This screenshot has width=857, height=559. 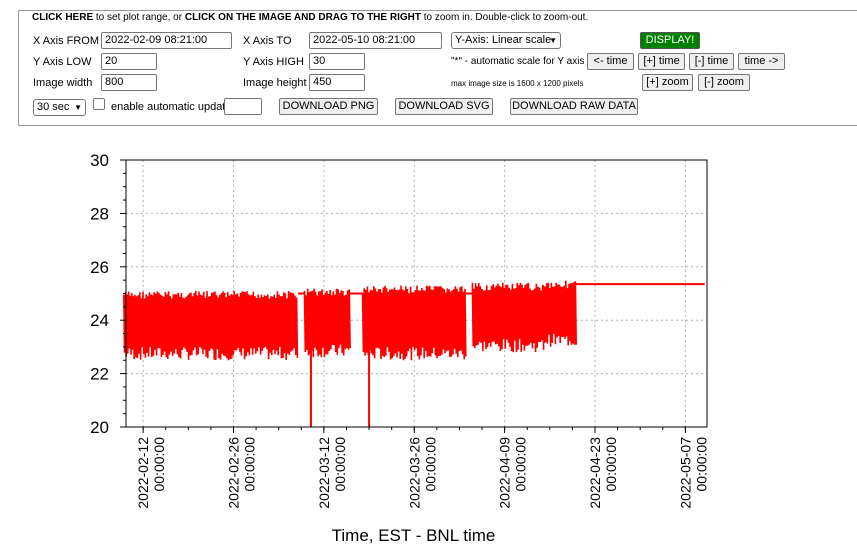 I want to click on refresh-interval-value: 30 sec, so click(x=53, y=107).